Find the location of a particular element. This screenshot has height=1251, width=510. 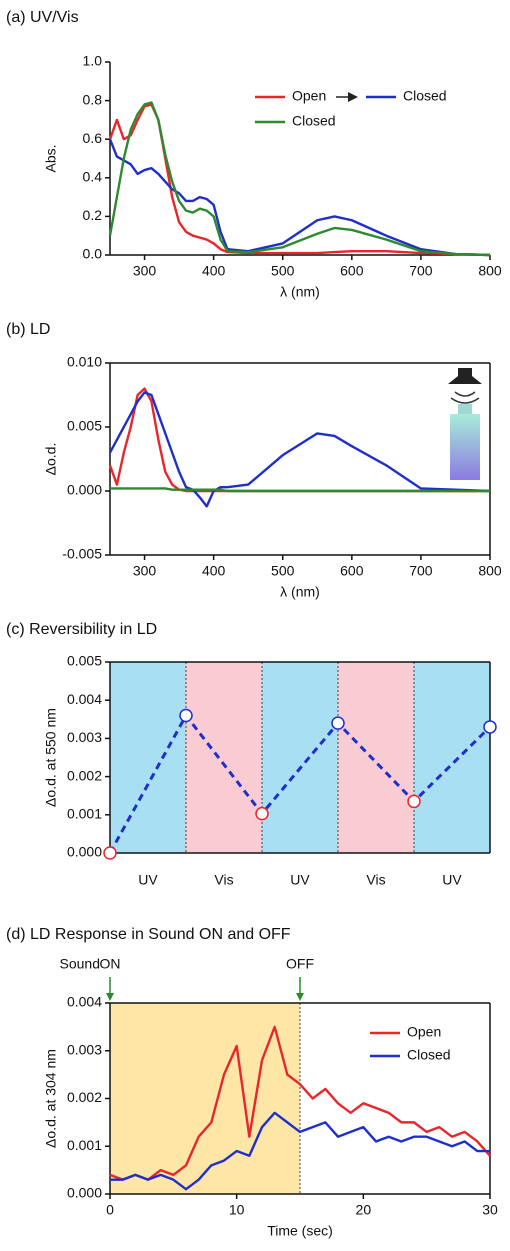

y-axis-label: Δo.d. at 550 nm is located at coordinates (51, 757).